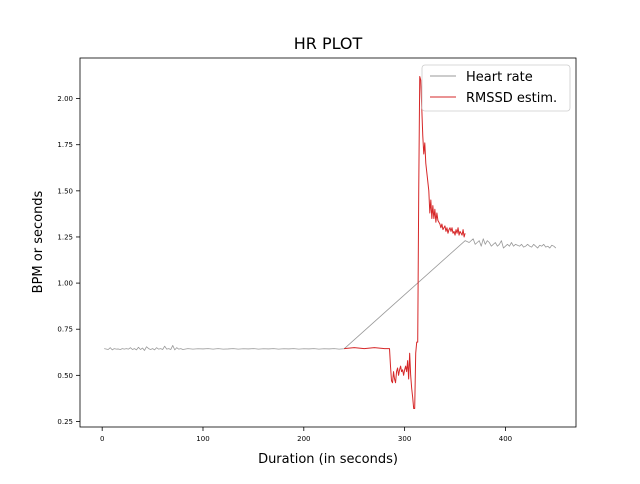 The width and height of the screenshot is (640, 484). I want to click on y-tick-label: 0.75, so click(65, 330).